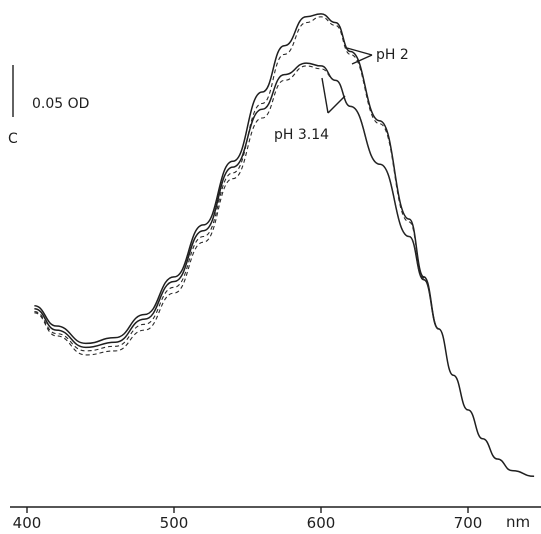  What do you see at coordinates (325, 95) in the screenshot?
I see `ph314-pointer-upper` at bounding box center [325, 95].